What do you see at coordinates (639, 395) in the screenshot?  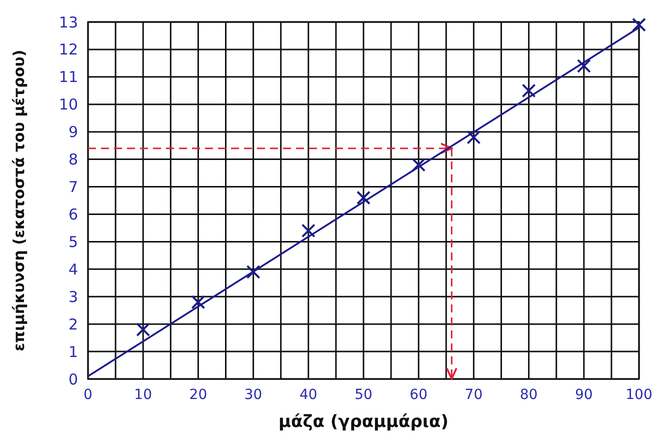 I see `x-tick-label: 100` at bounding box center [639, 395].